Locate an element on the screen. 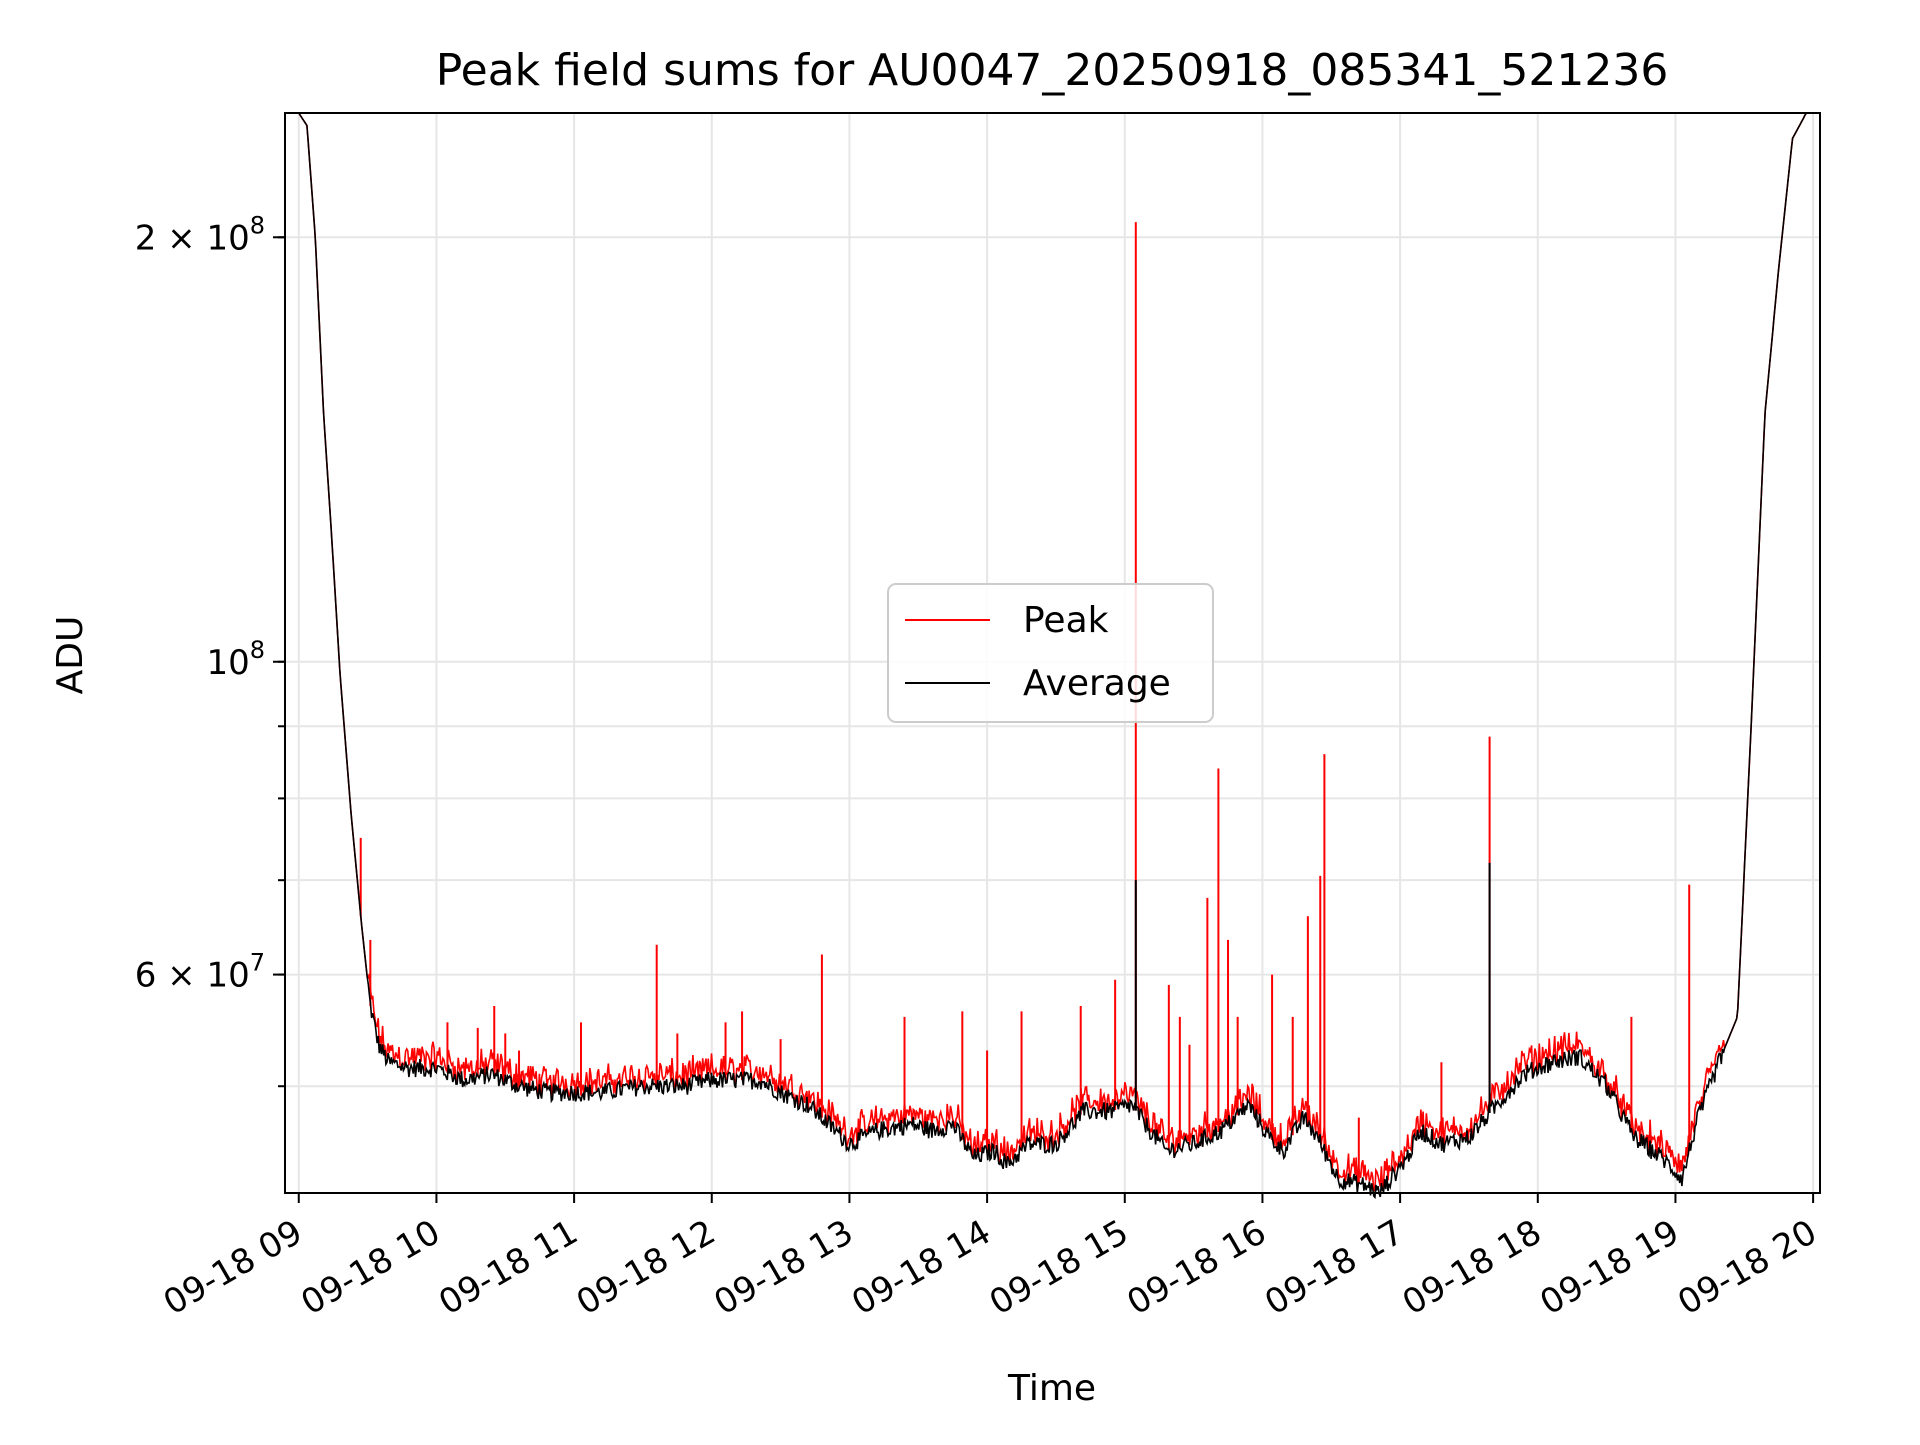 The image size is (1920, 1445). y-axis-label: ADU is located at coordinates (70, 655).